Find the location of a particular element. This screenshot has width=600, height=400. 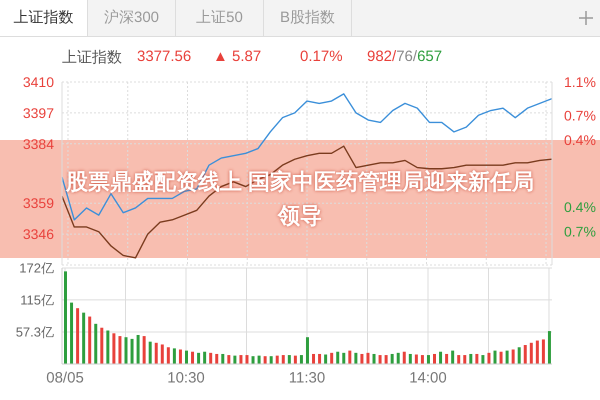

y-tick-label: 3410 is located at coordinates (38, 82).